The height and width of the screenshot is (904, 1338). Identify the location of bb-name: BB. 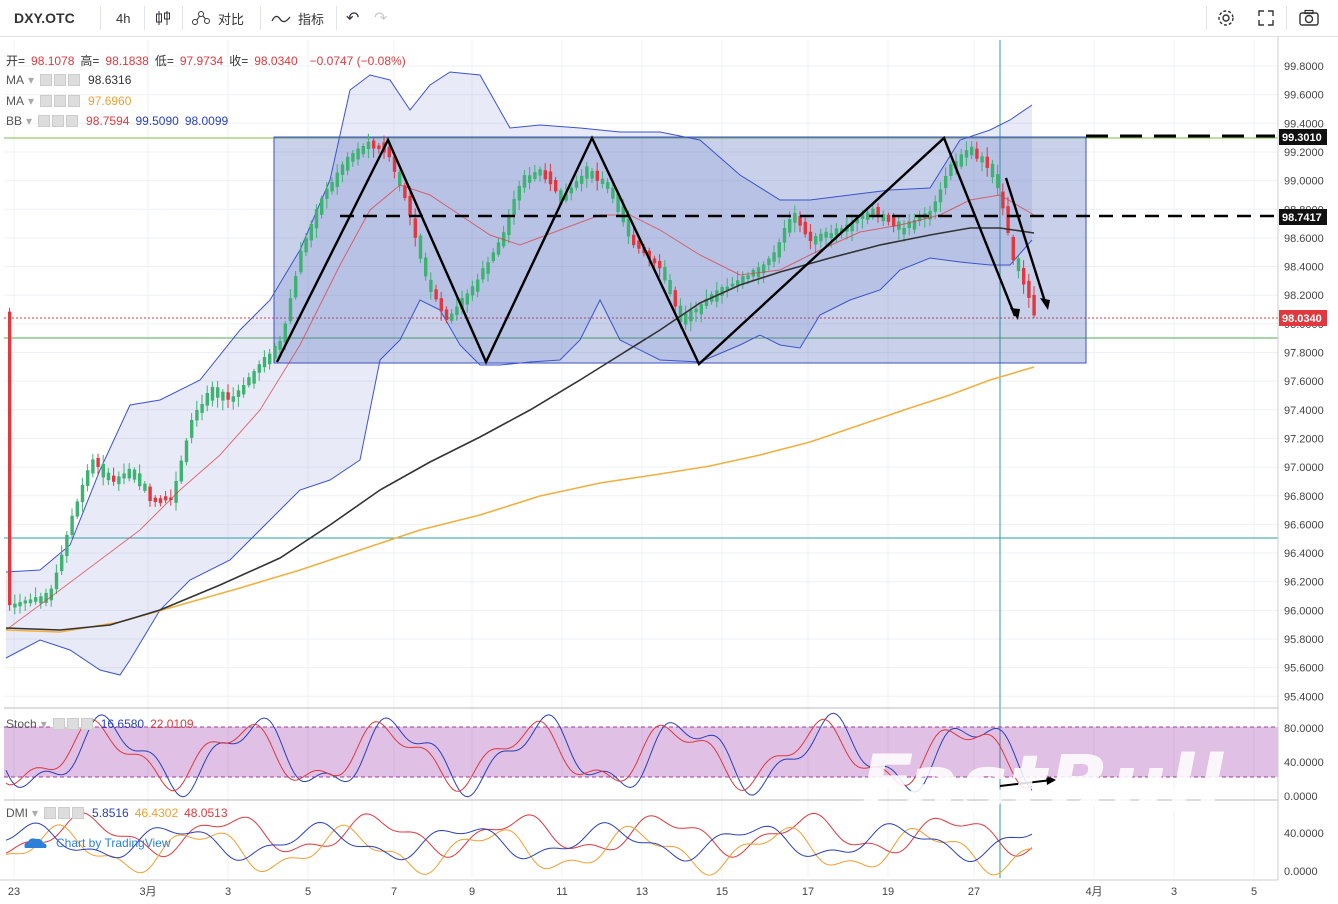
(14, 121).